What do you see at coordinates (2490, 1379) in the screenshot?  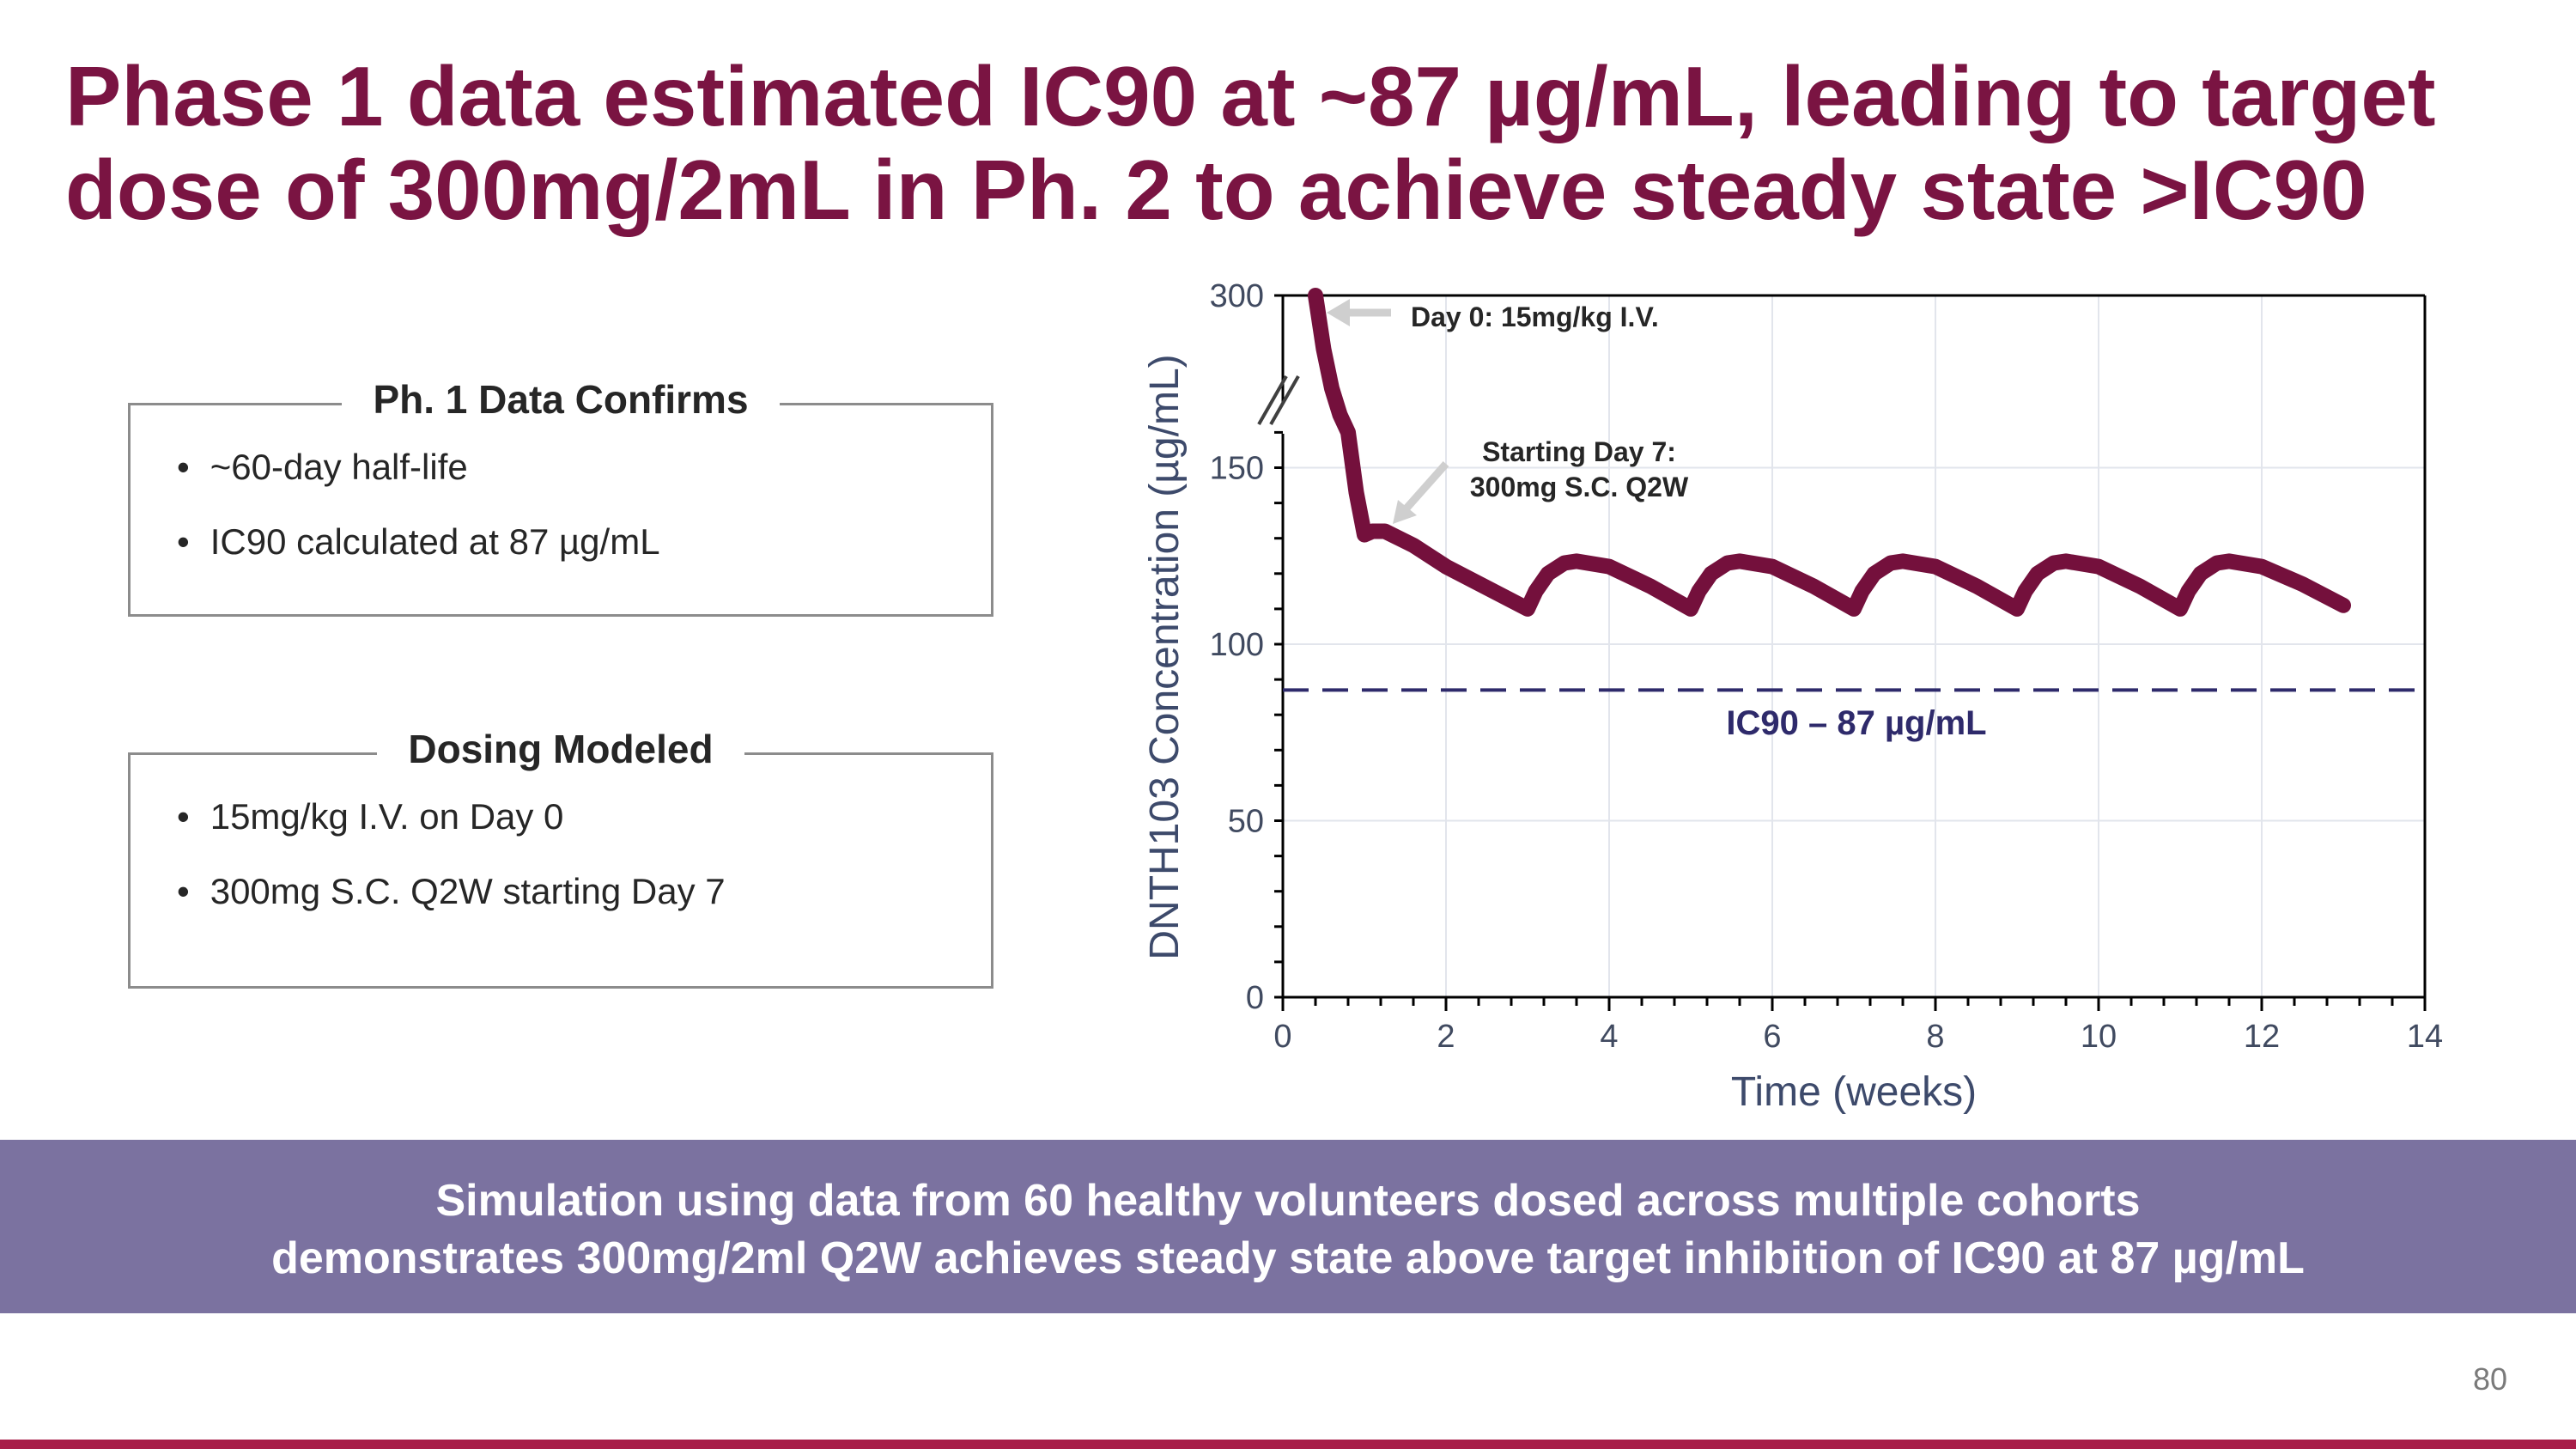 I see `page-number: 80` at bounding box center [2490, 1379].